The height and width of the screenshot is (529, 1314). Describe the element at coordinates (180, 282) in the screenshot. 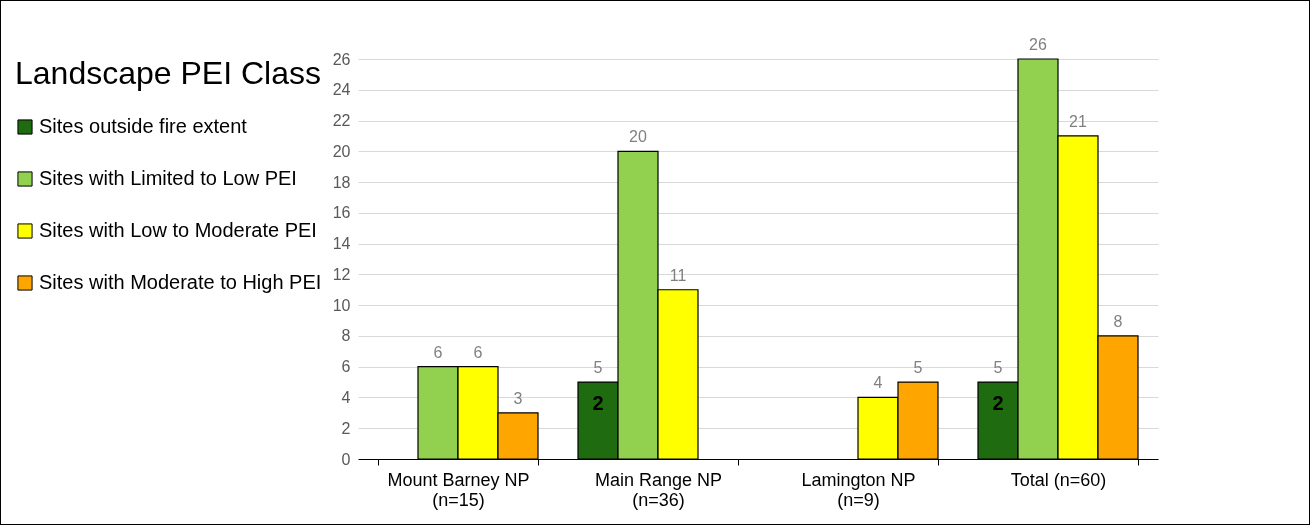

I see `legend-label: Sites with Moderate to High PEI` at that location.